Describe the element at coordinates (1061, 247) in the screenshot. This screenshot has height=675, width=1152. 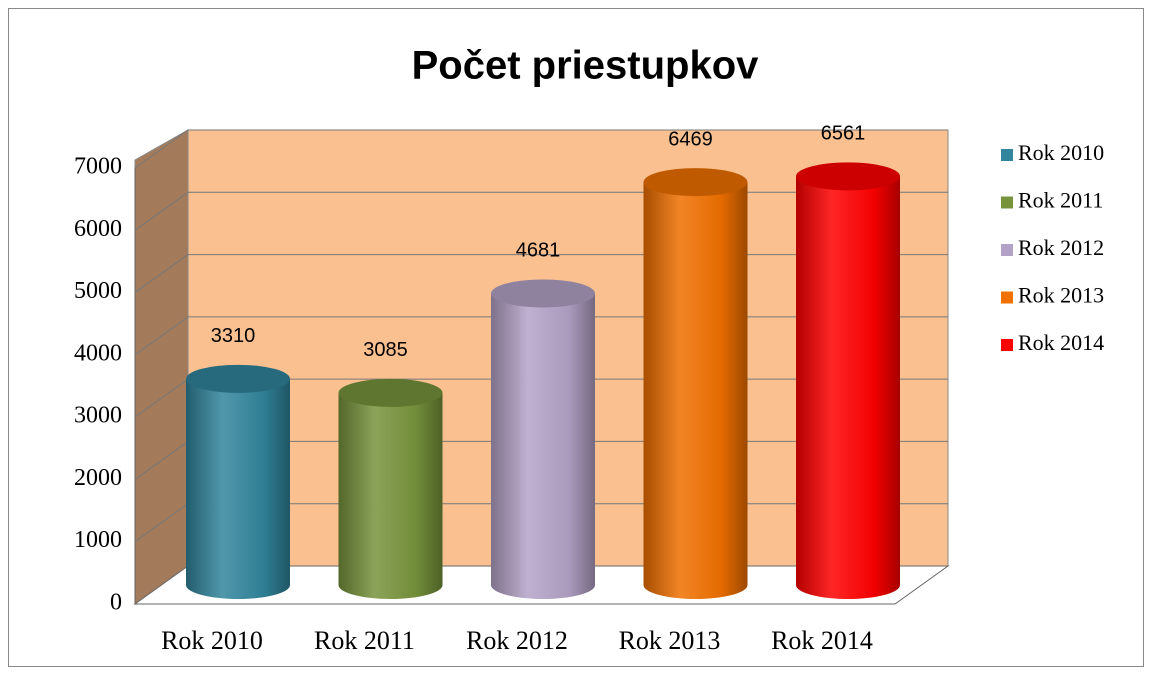
I see `legend-label: Rok 2012` at that location.